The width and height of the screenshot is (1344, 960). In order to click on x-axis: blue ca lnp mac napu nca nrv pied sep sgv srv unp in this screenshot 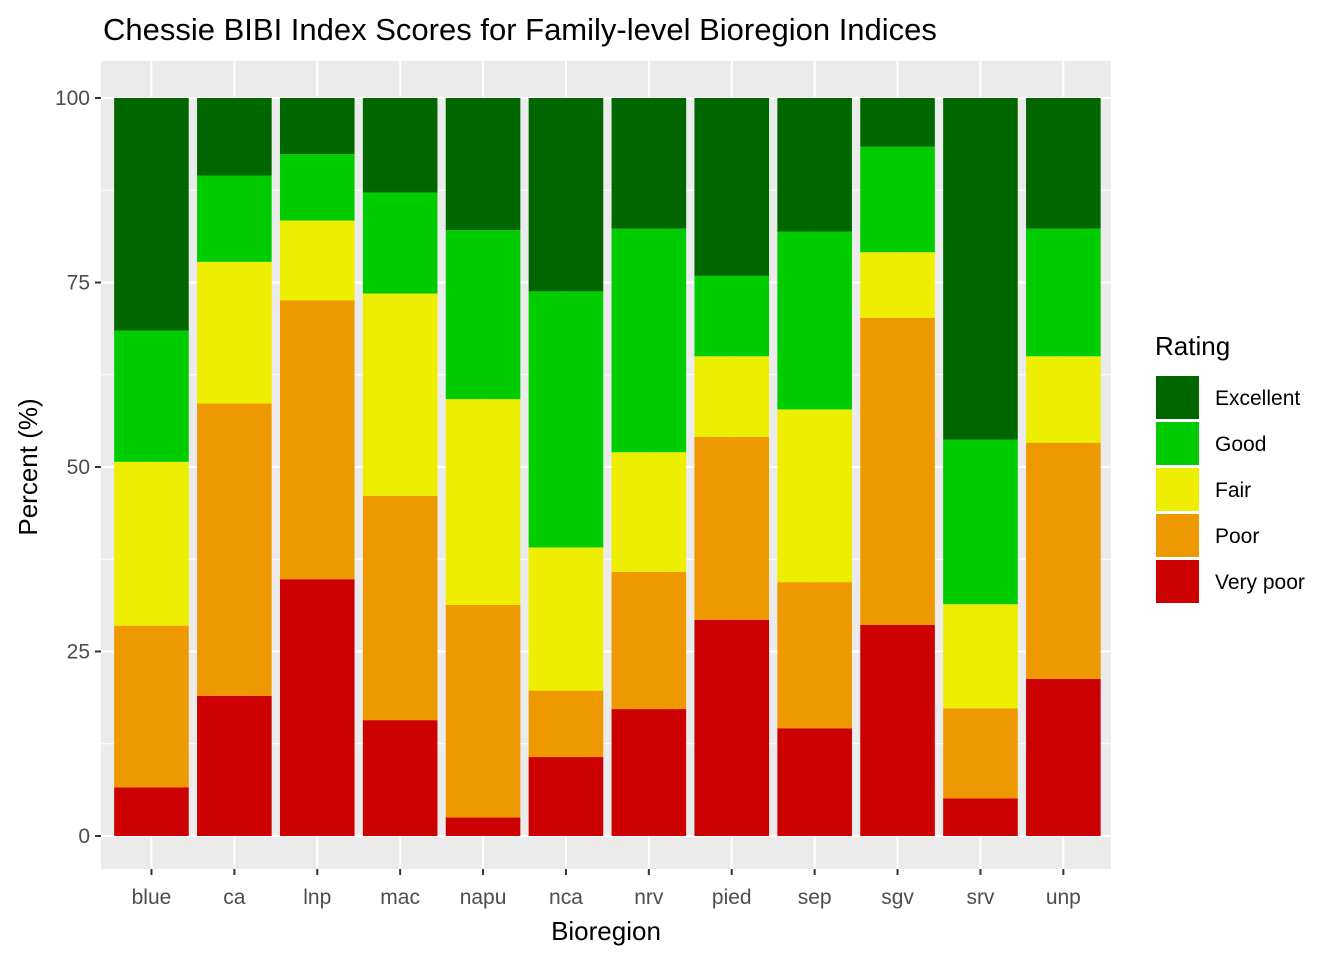, I will do `click(606, 889)`.